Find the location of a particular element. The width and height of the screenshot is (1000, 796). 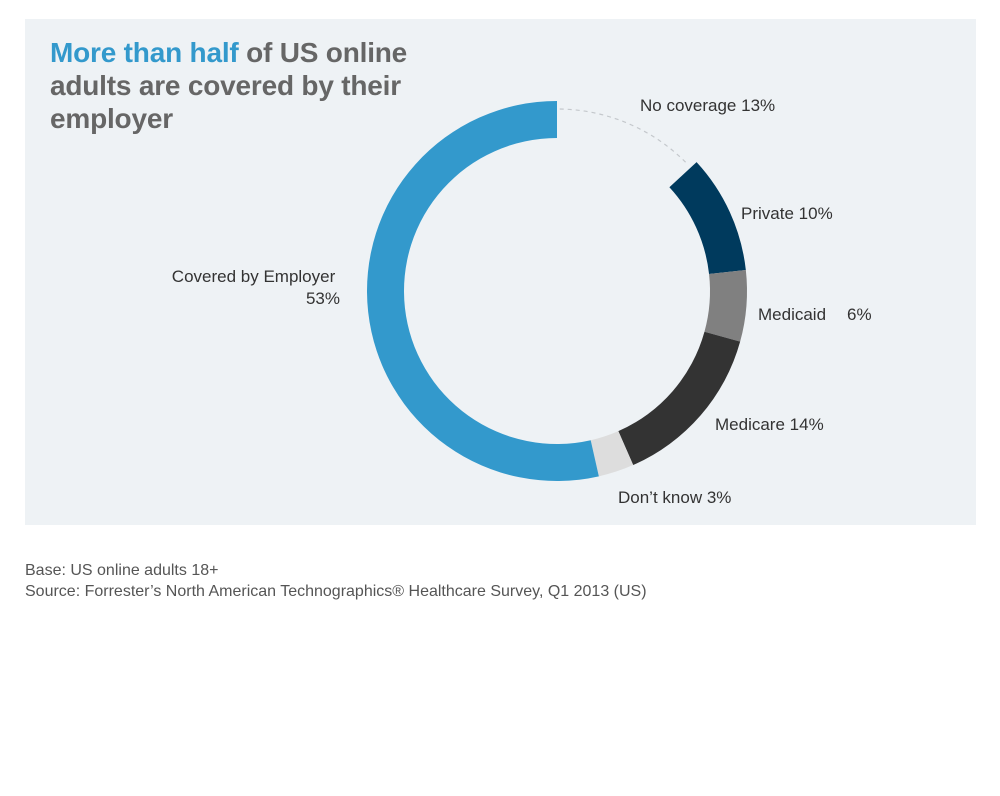

slice-covered-by-employer is located at coordinates (482, 291).